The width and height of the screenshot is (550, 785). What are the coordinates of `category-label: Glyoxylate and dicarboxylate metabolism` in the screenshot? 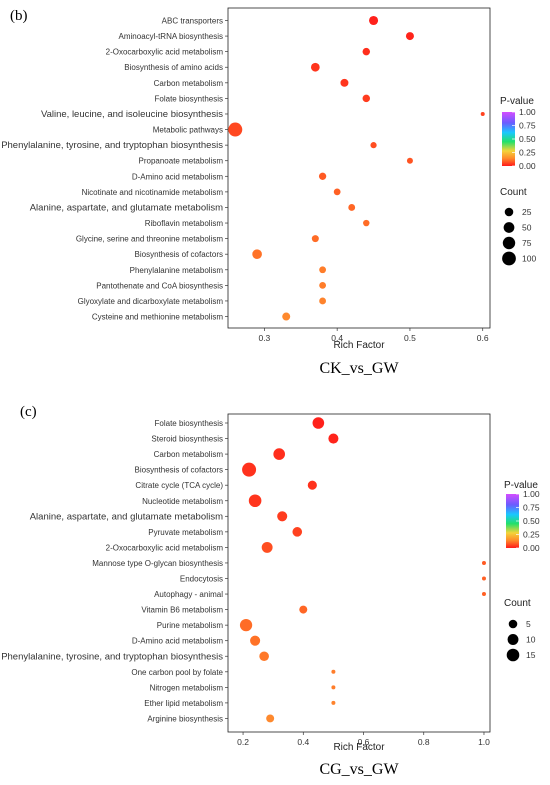 It's located at (151, 301).